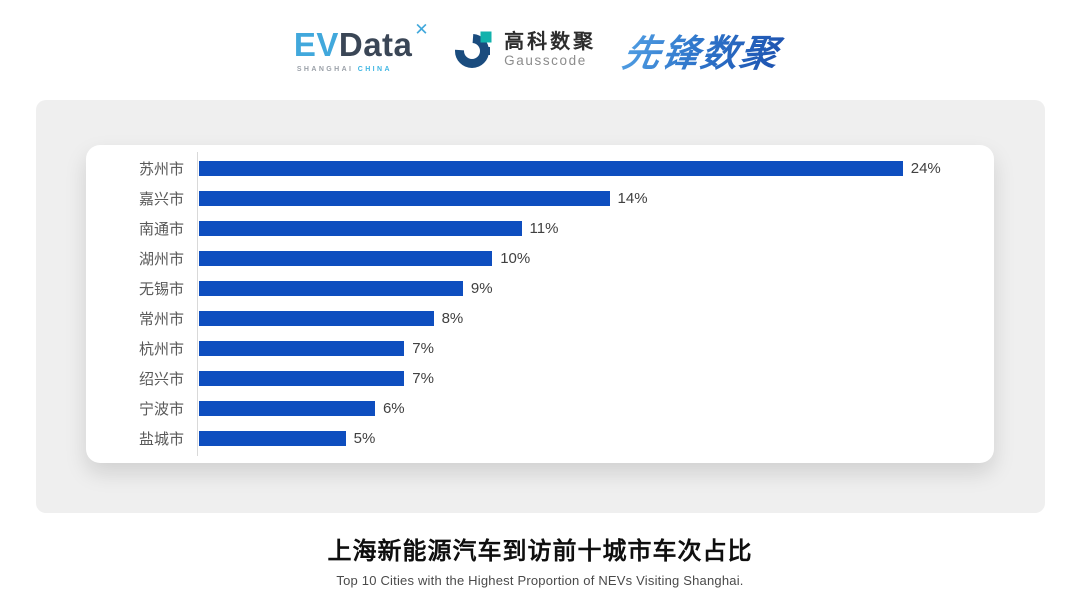 Image resolution: width=1080 pixels, height=608 pixels. What do you see at coordinates (161, 379) in the screenshot?
I see `city-label: 绍兴市` at bounding box center [161, 379].